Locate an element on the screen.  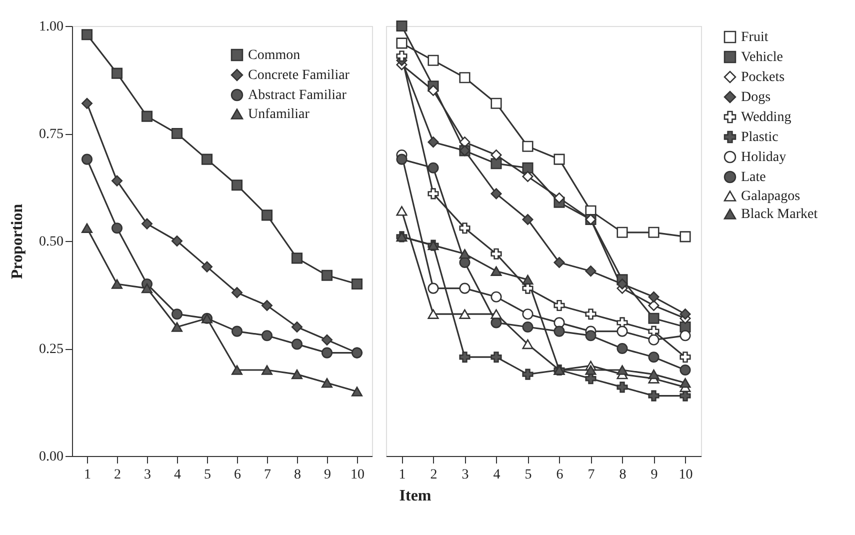
y-tick-label: 0.00 is located at coordinates (51, 457).